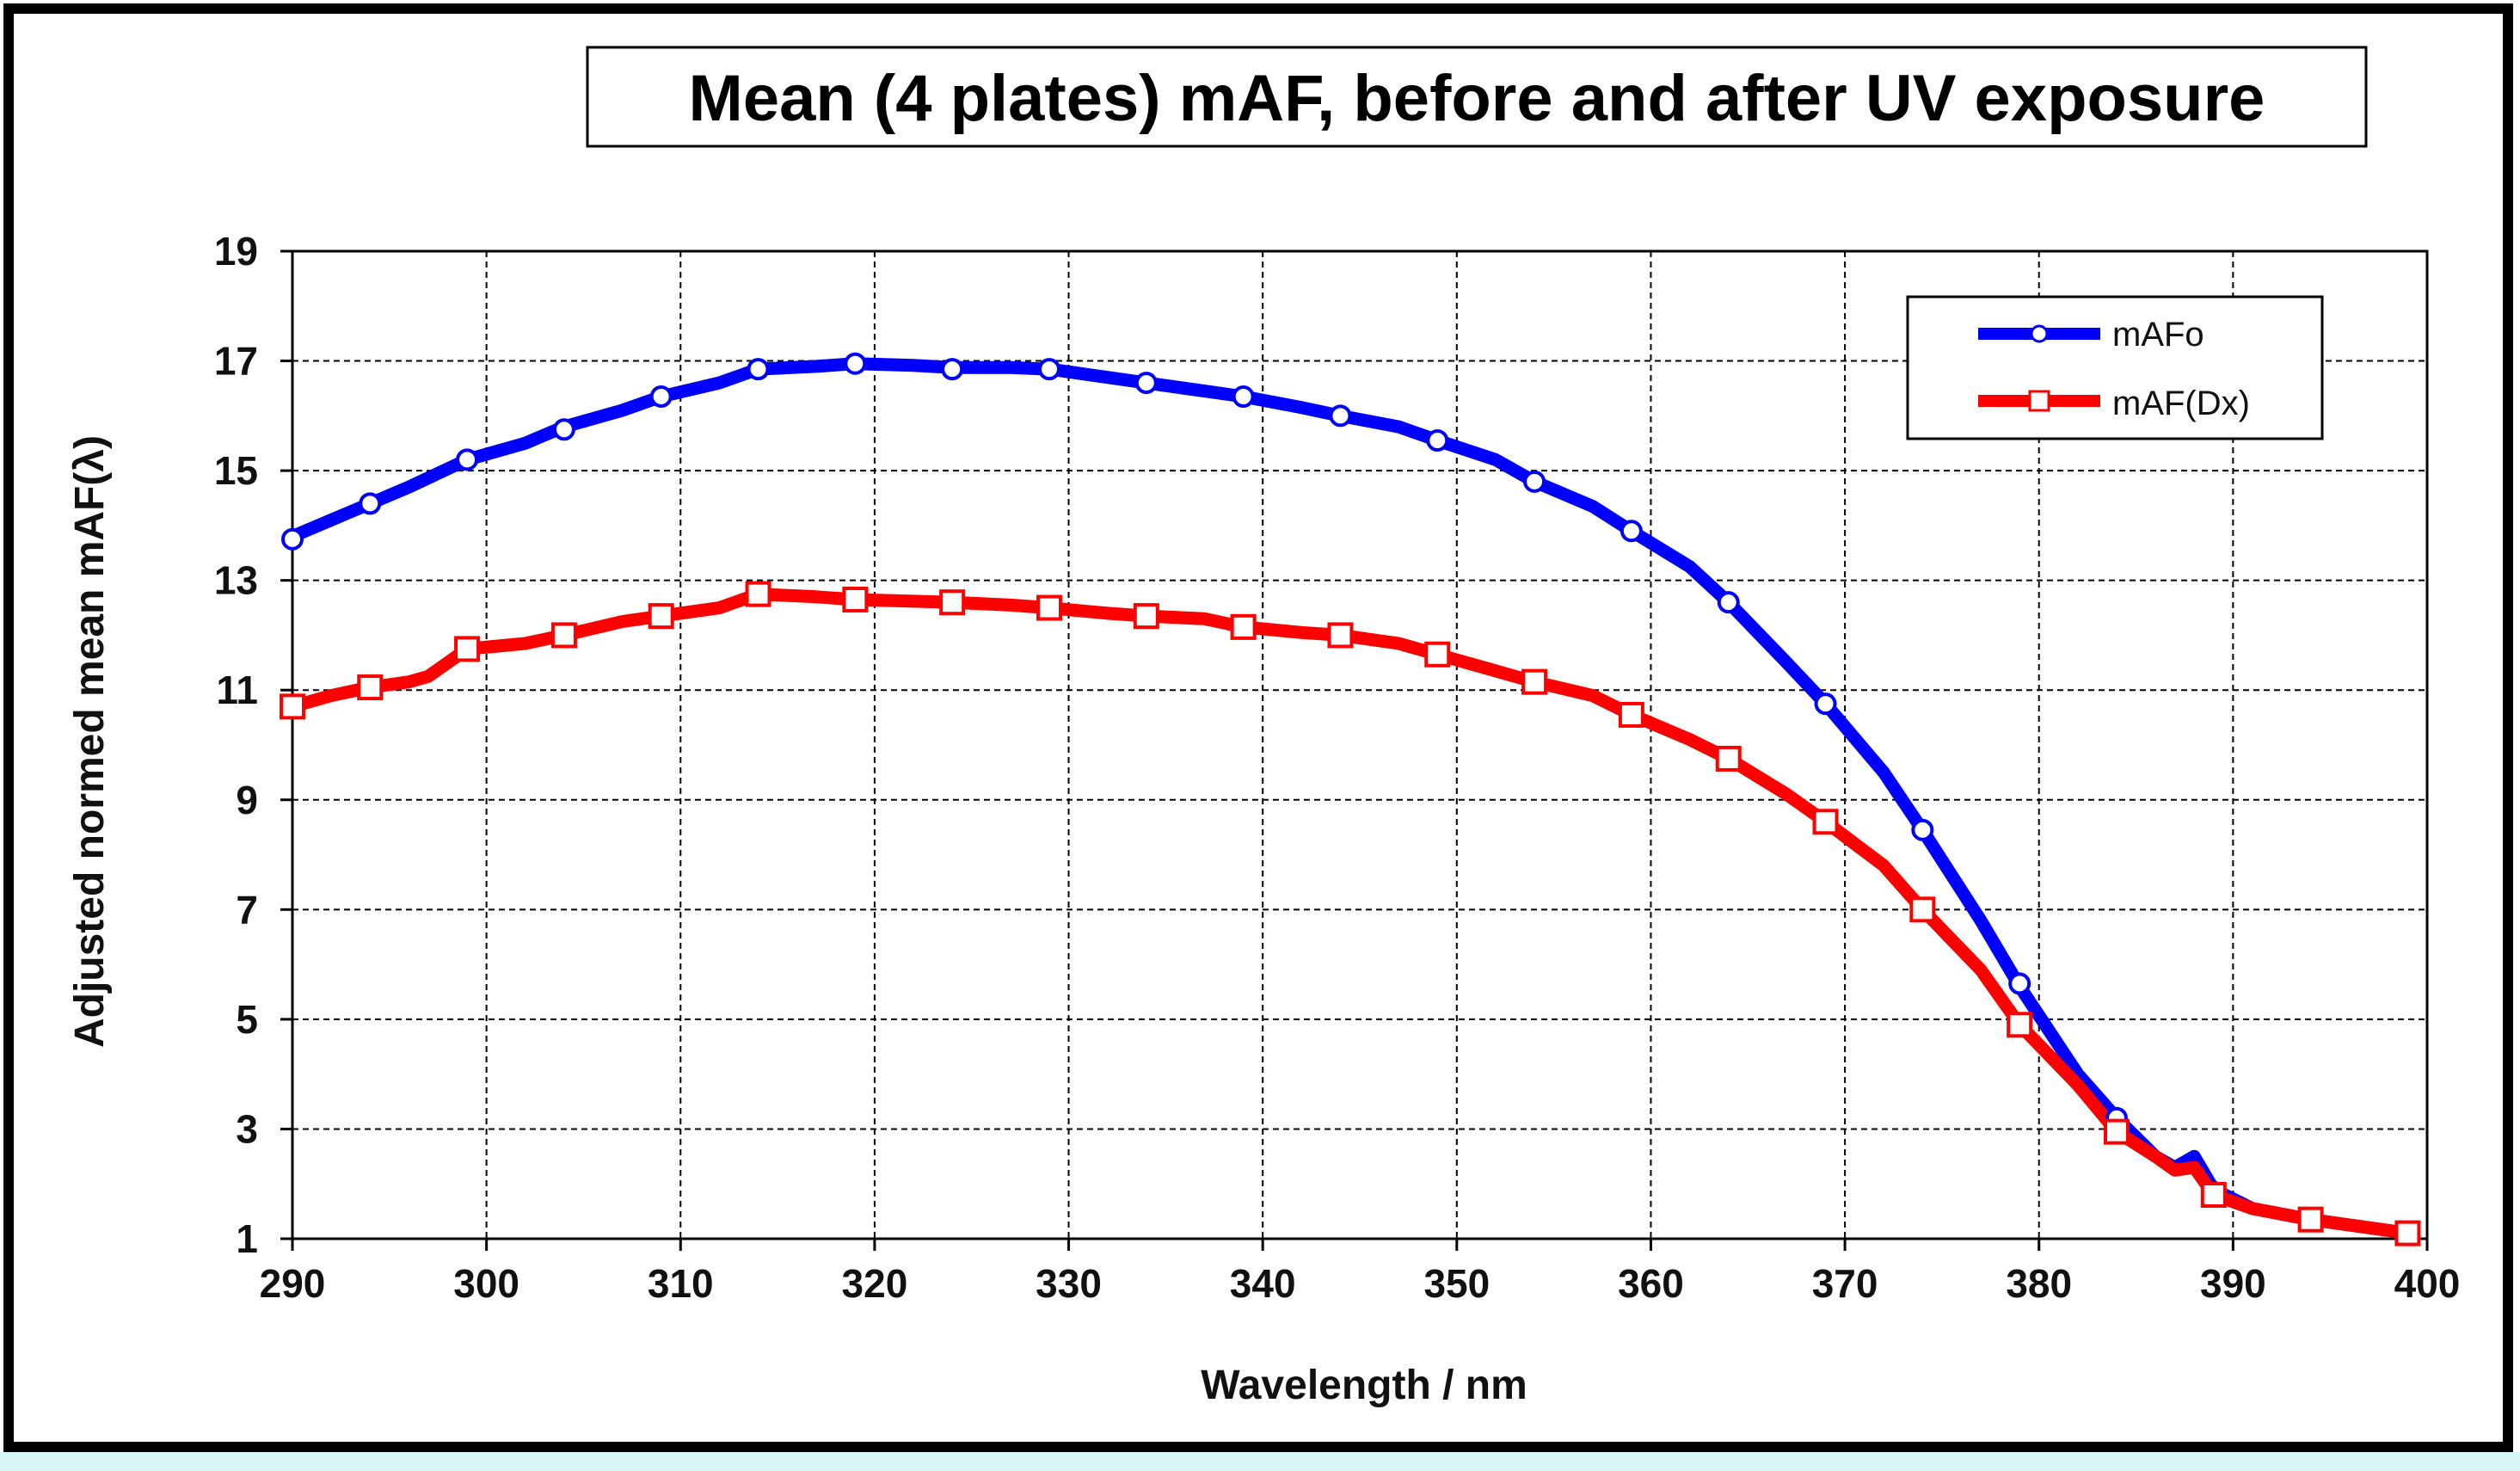 The height and width of the screenshot is (1471, 2520). What do you see at coordinates (2158, 335) in the screenshot?
I see `legend-label-mAFo: mAFo` at bounding box center [2158, 335].